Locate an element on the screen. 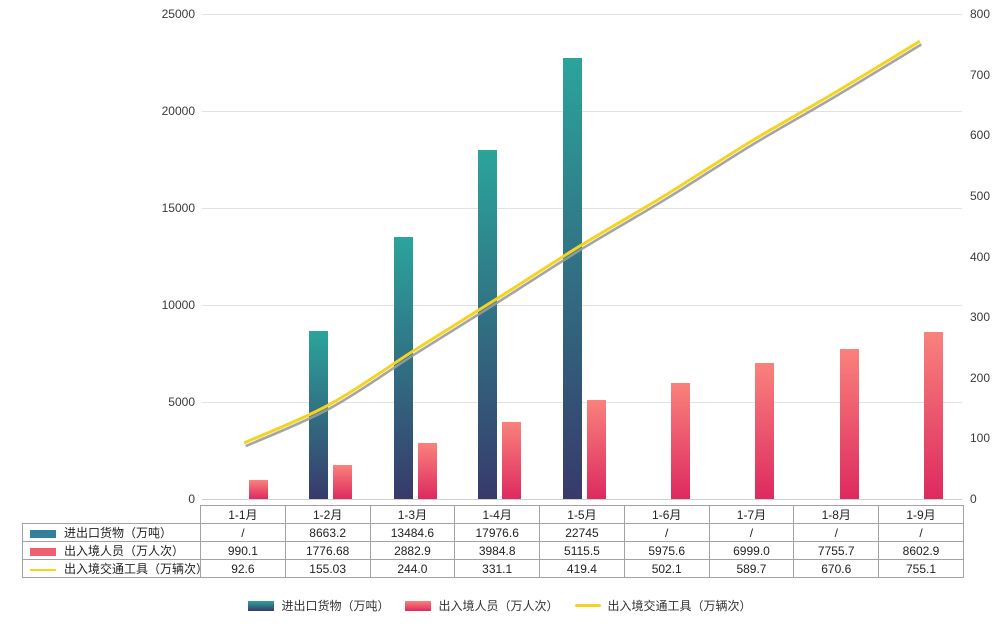 The width and height of the screenshot is (1000, 632). table-row-label: 进出口货物（万吨） is located at coordinates (111, 532).